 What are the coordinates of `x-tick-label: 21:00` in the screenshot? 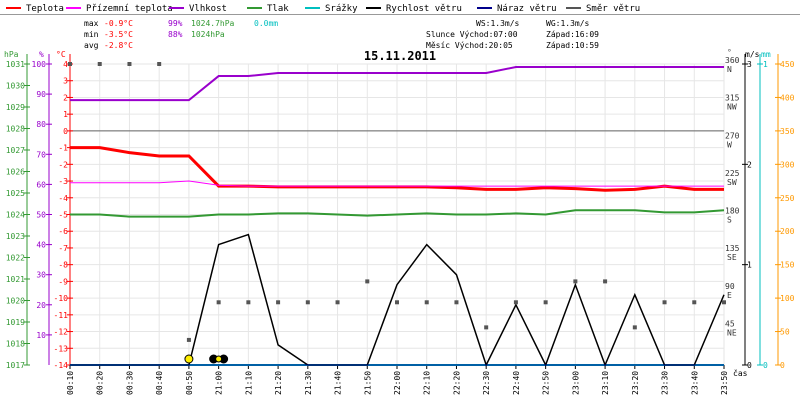 It's located at (219, 383).